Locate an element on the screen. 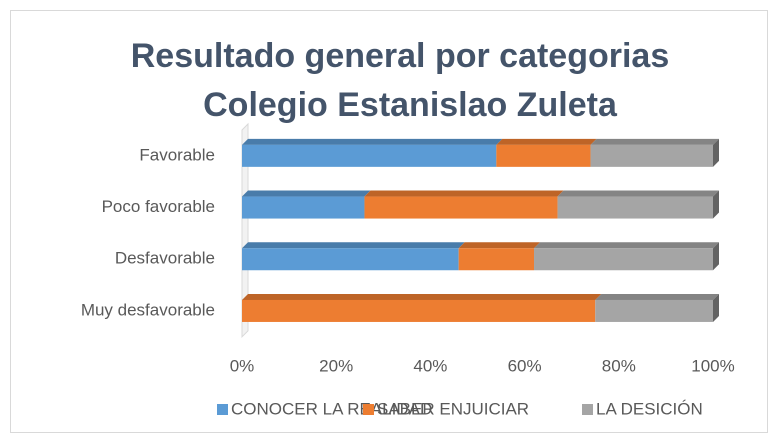 The height and width of the screenshot is (443, 778). y-tick-label: Desfavorable is located at coordinates (165, 258).